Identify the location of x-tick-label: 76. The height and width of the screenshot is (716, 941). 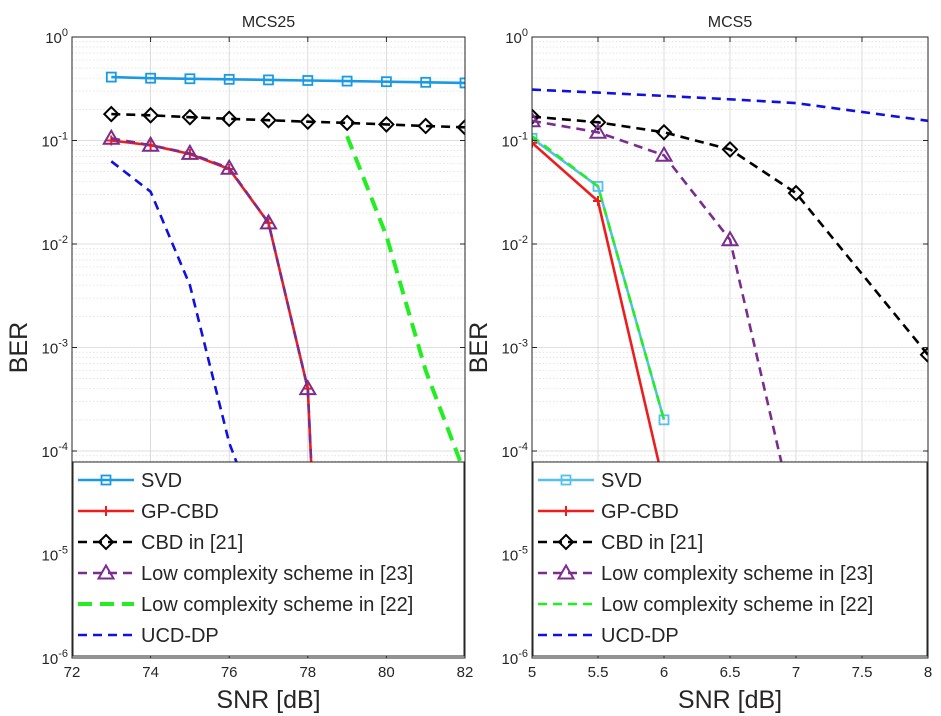
(229, 672).